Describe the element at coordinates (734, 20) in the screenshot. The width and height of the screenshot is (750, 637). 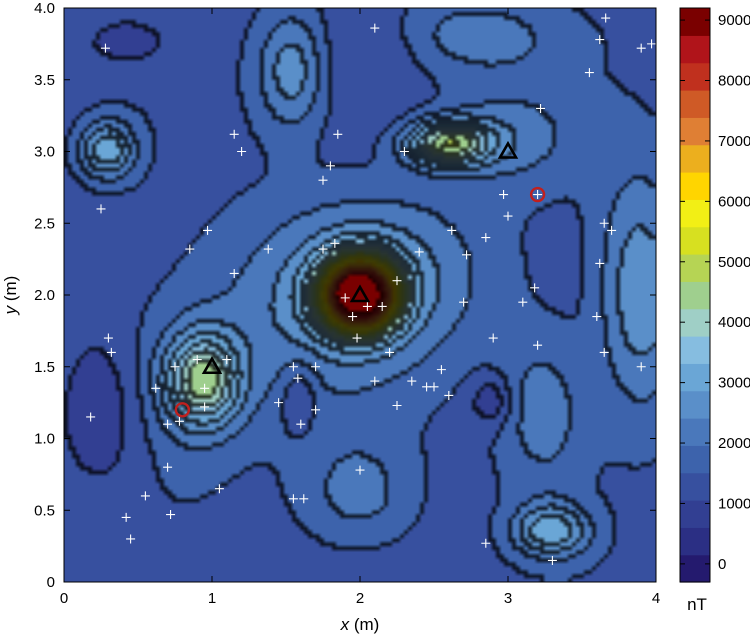
I see `colorbar-tick-label: 9000` at that location.